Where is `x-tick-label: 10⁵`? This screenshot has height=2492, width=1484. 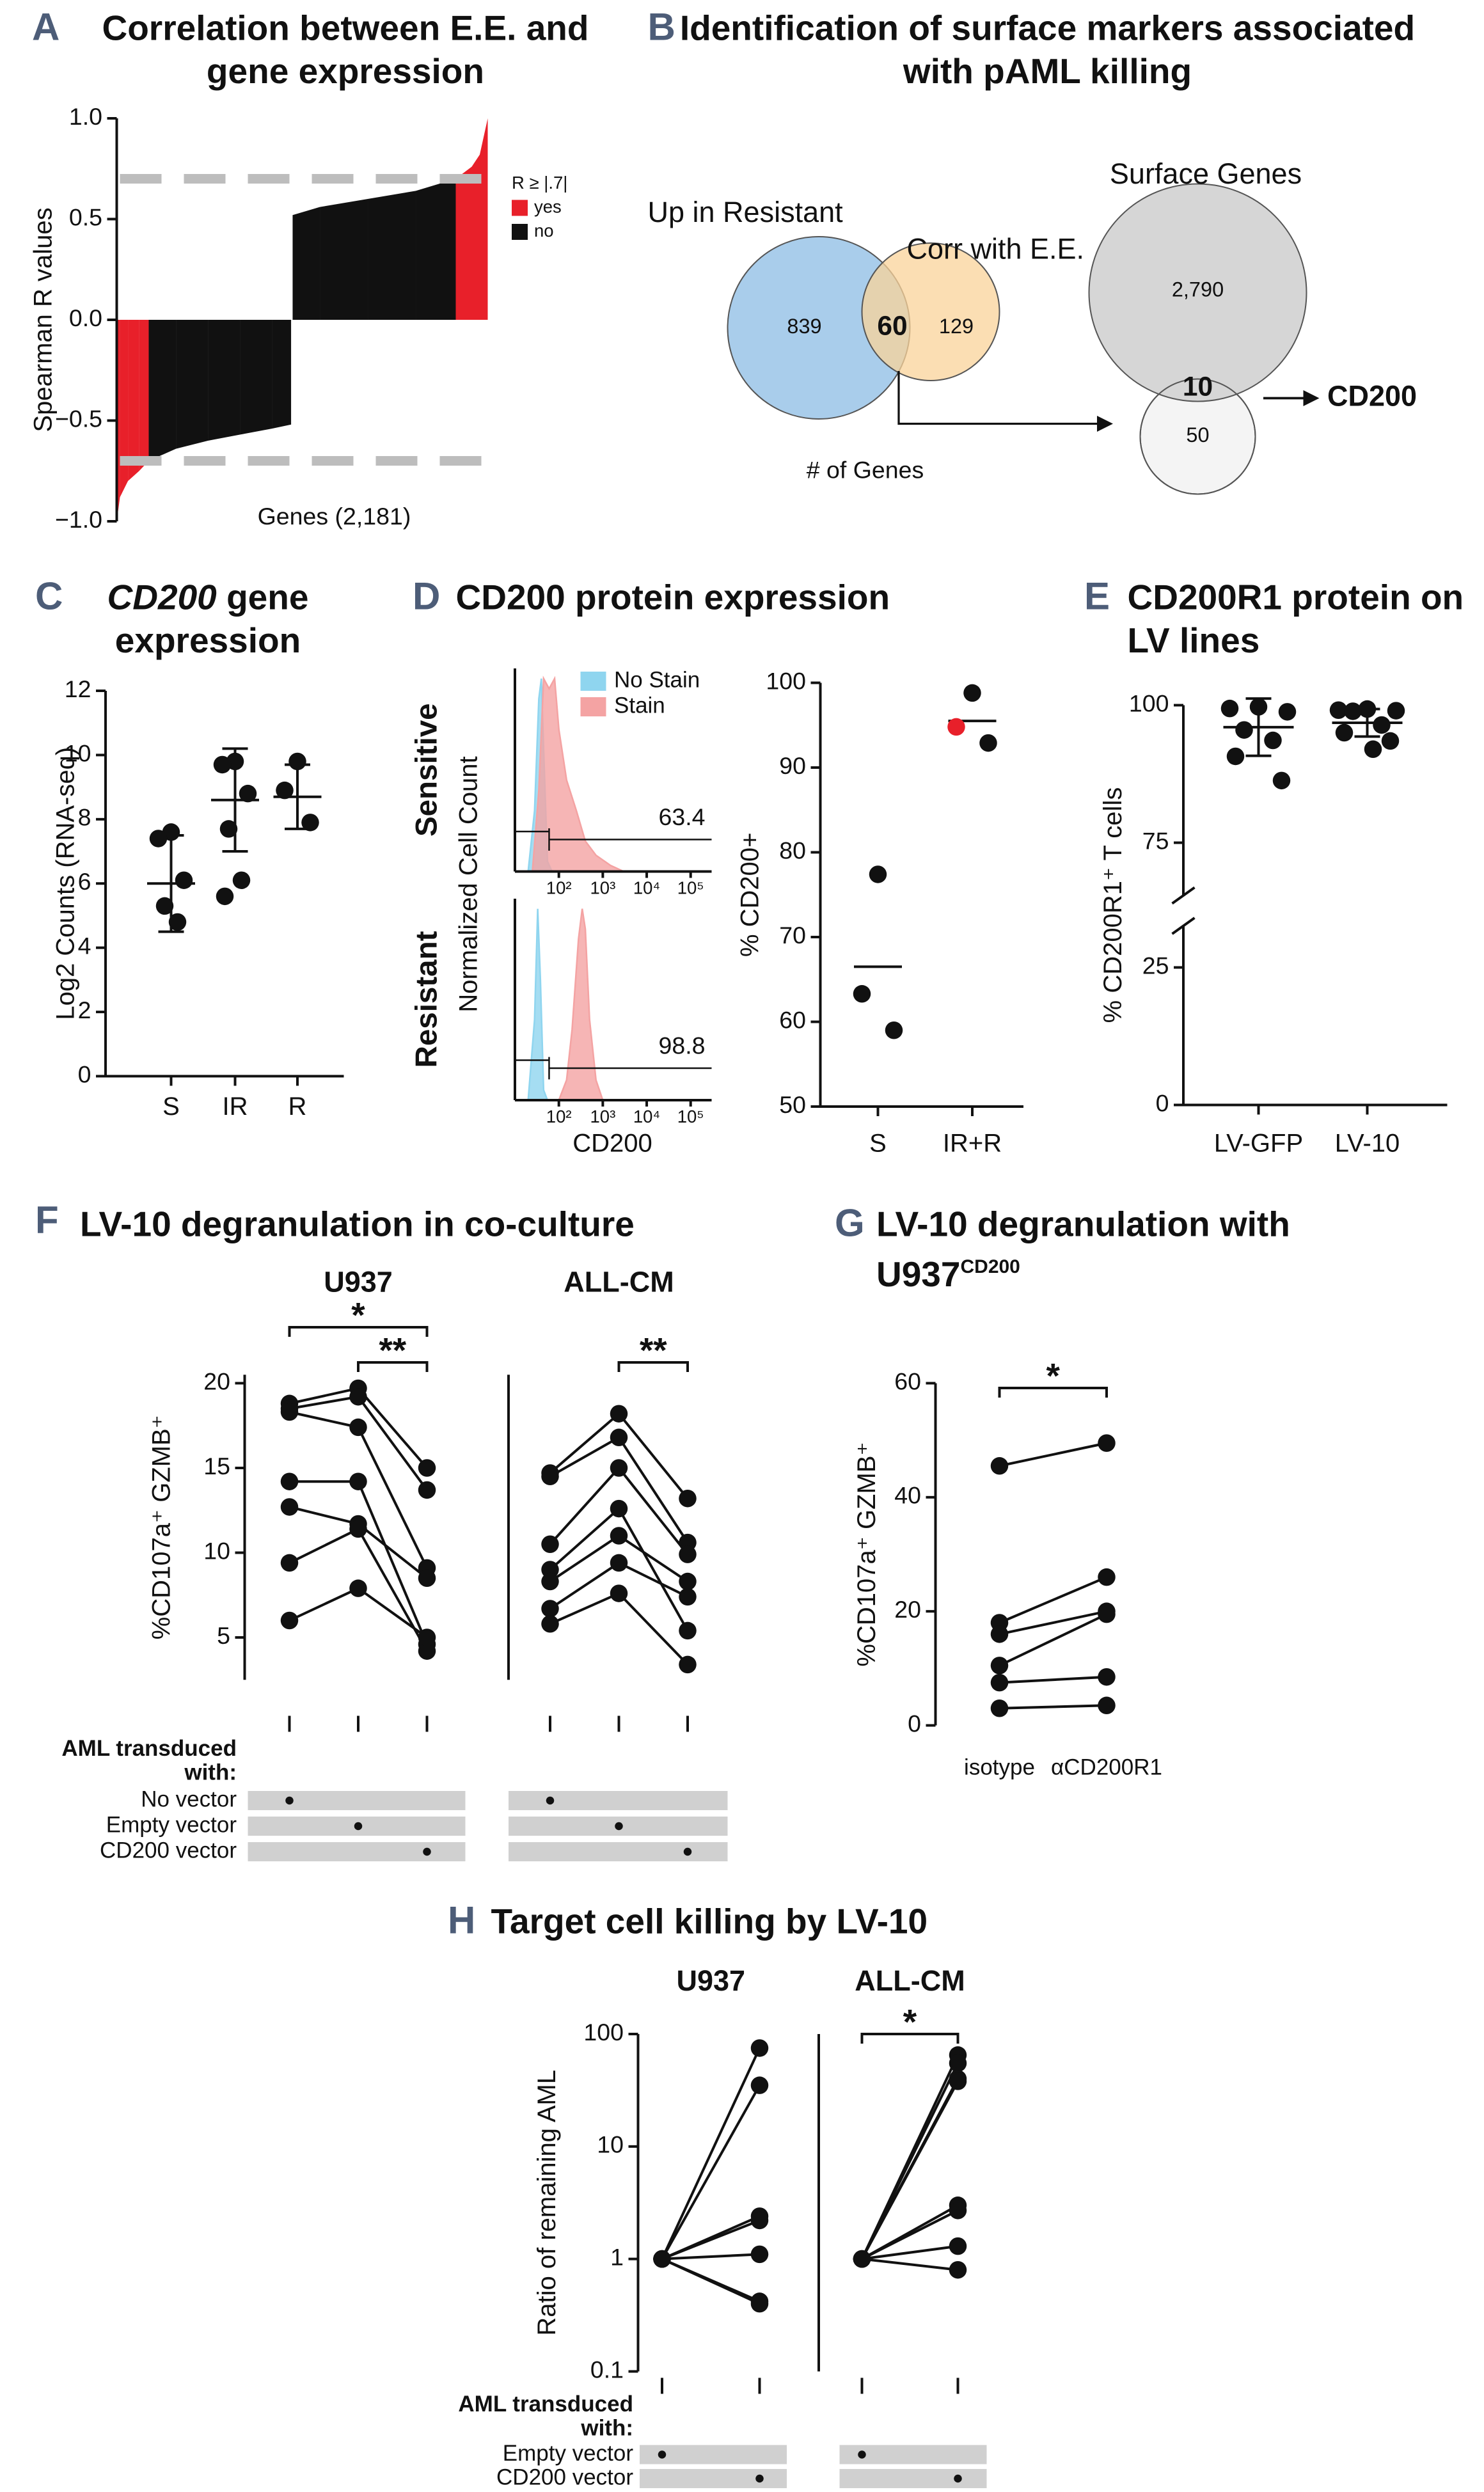 x-tick-label: 10⁵ is located at coordinates (690, 887).